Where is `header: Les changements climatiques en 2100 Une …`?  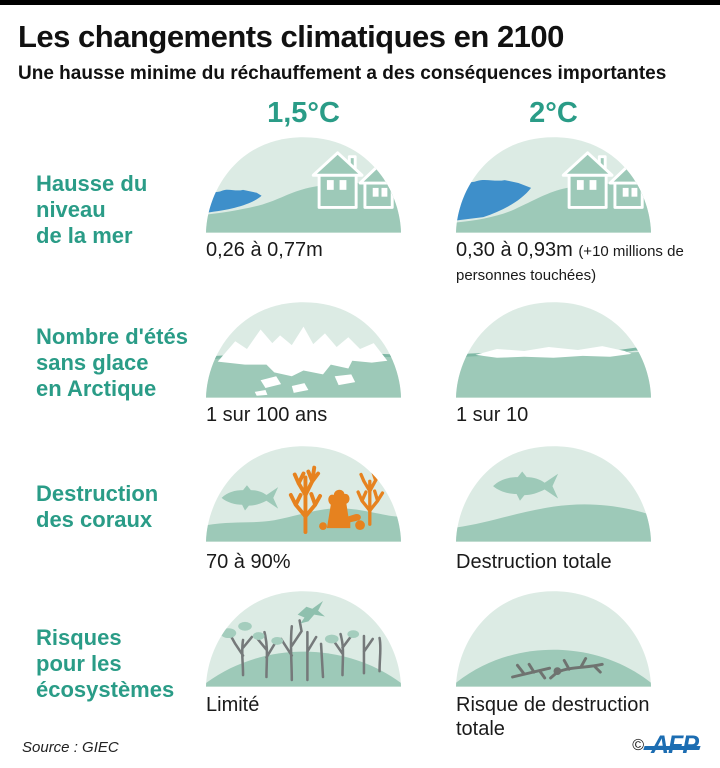 header: Les changements climatiques en 2100 Une … is located at coordinates (360, 45).